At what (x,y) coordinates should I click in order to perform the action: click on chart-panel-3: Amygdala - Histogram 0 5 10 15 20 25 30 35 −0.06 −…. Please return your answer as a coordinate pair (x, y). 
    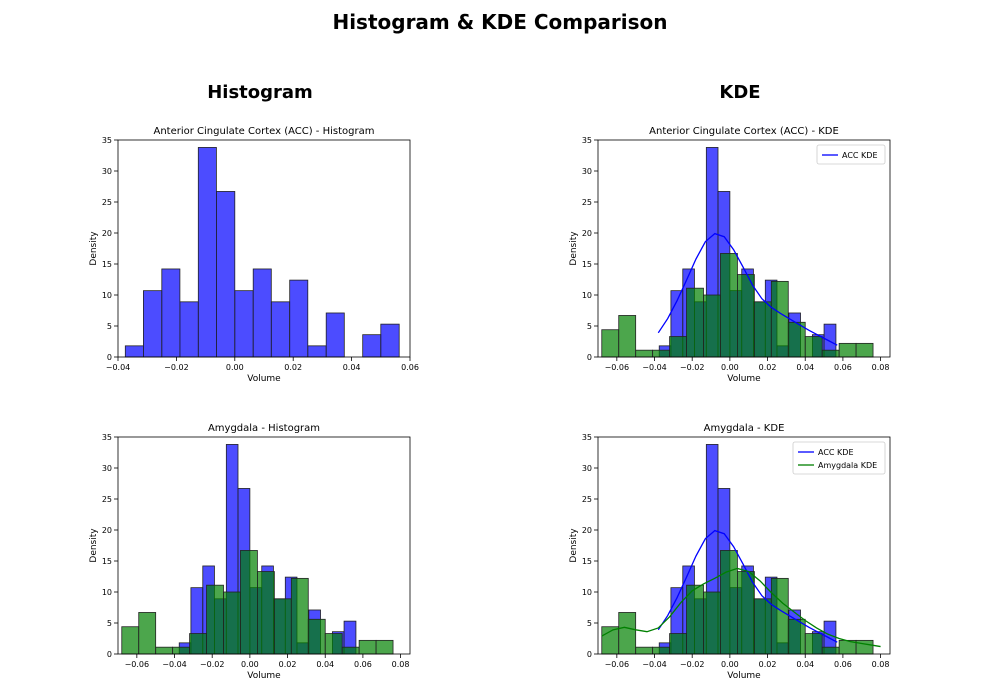
    Looking at the image, I should click on (250, 552).